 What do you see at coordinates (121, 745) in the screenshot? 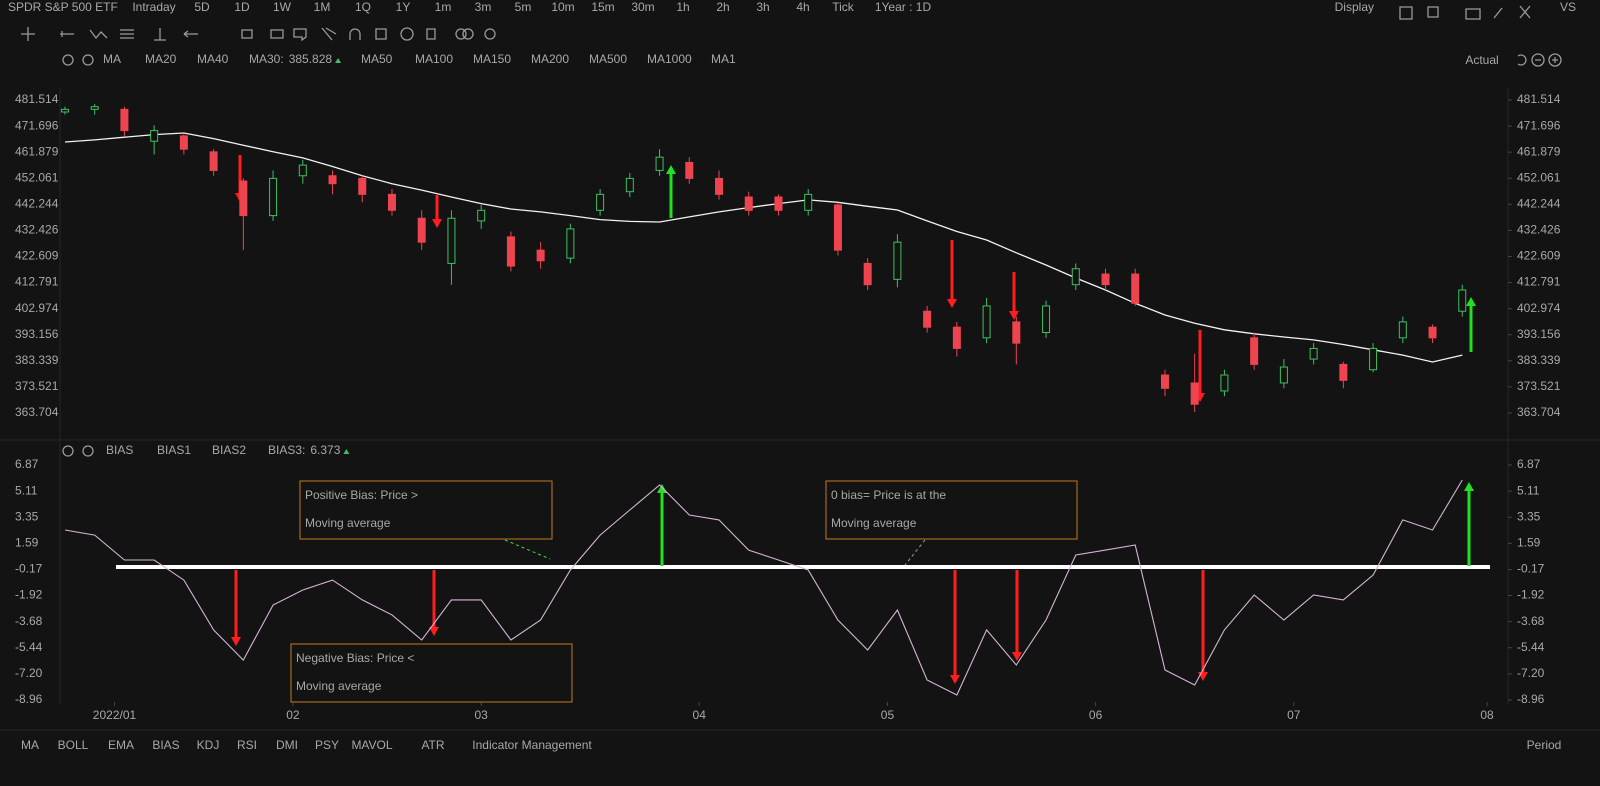
I see `indicator-tab: EMA` at bounding box center [121, 745].